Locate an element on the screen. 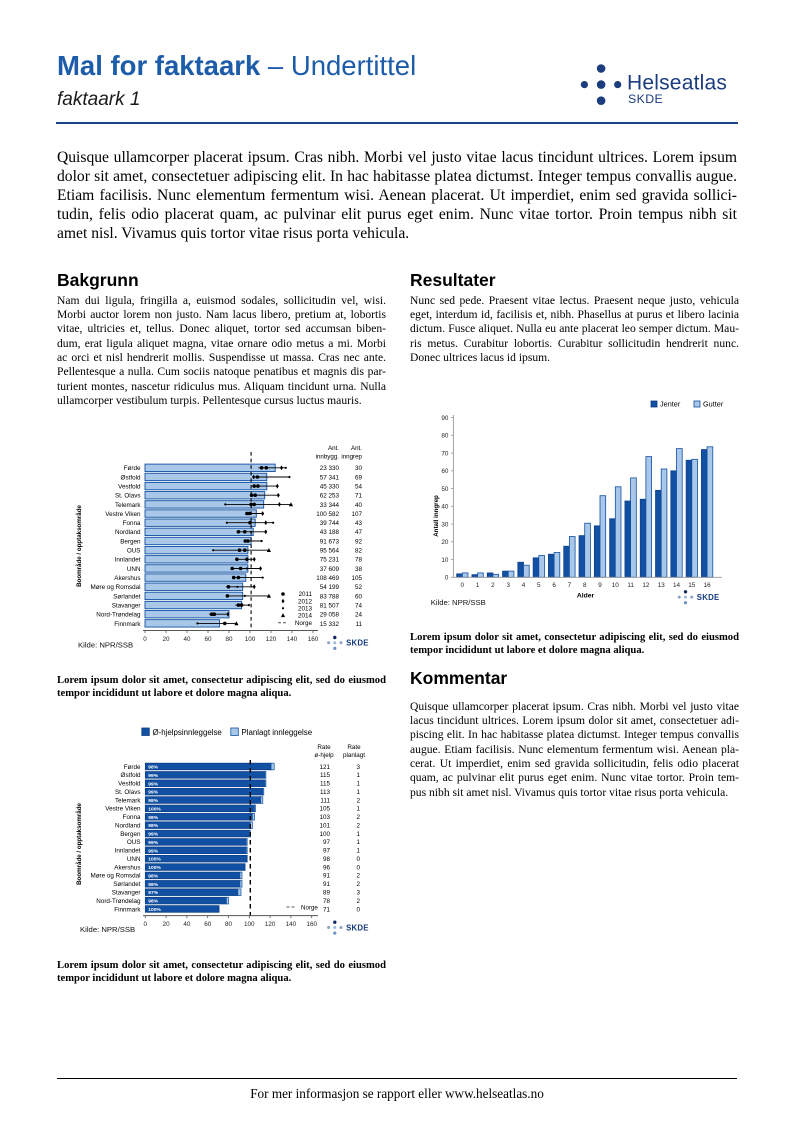 This screenshot has width=794, height=1123. svg-text: 113 is located at coordinates (325, 792).